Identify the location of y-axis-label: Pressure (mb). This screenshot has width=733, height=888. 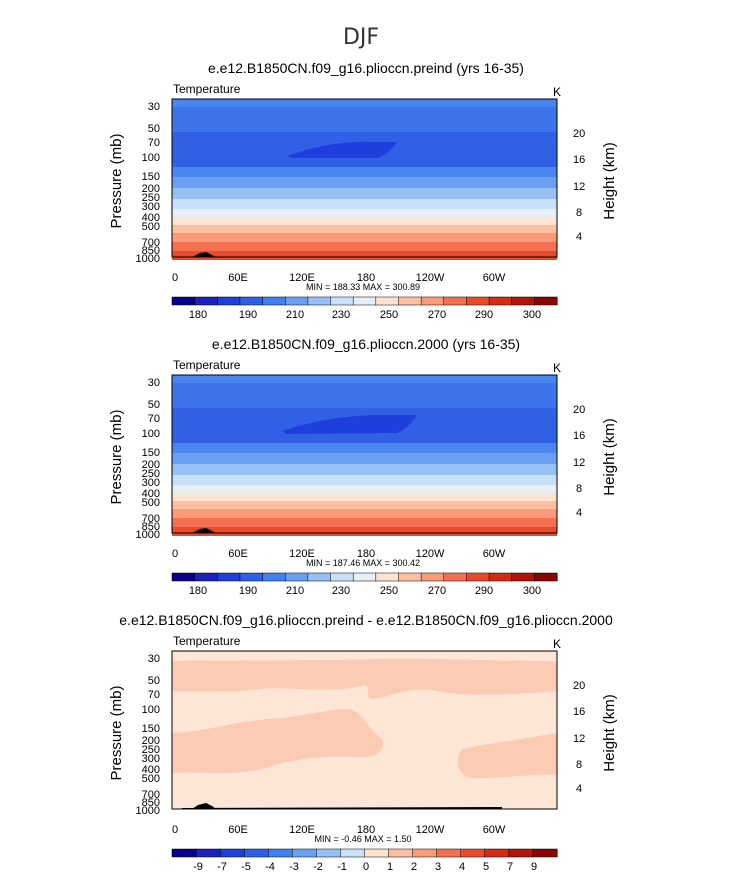
(116, 456).